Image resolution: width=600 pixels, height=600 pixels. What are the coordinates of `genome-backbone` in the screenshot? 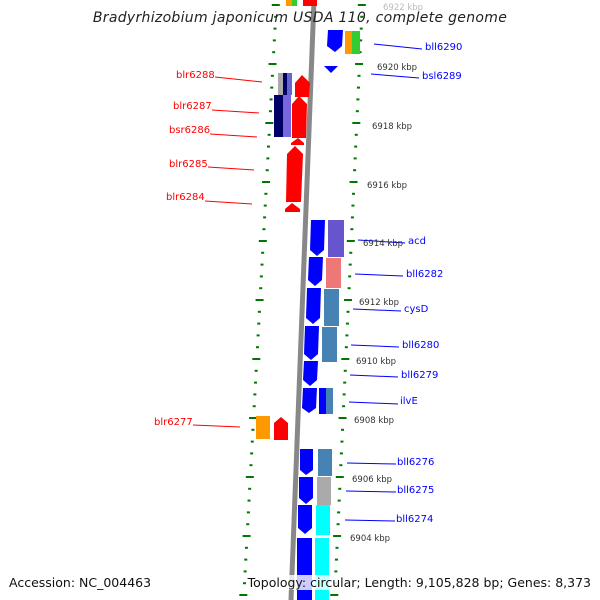 It's located at (302, 300).